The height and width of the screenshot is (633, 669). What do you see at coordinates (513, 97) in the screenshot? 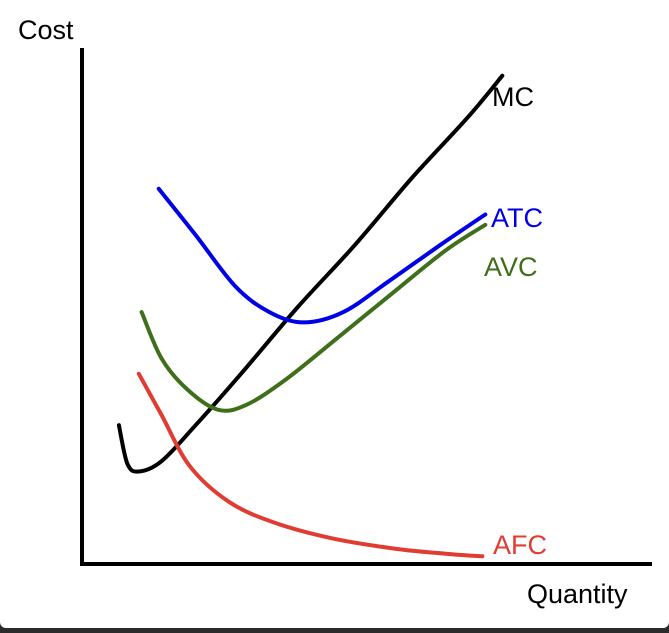
I see `series-label-mc: MC` at bounding box center [513, 97].